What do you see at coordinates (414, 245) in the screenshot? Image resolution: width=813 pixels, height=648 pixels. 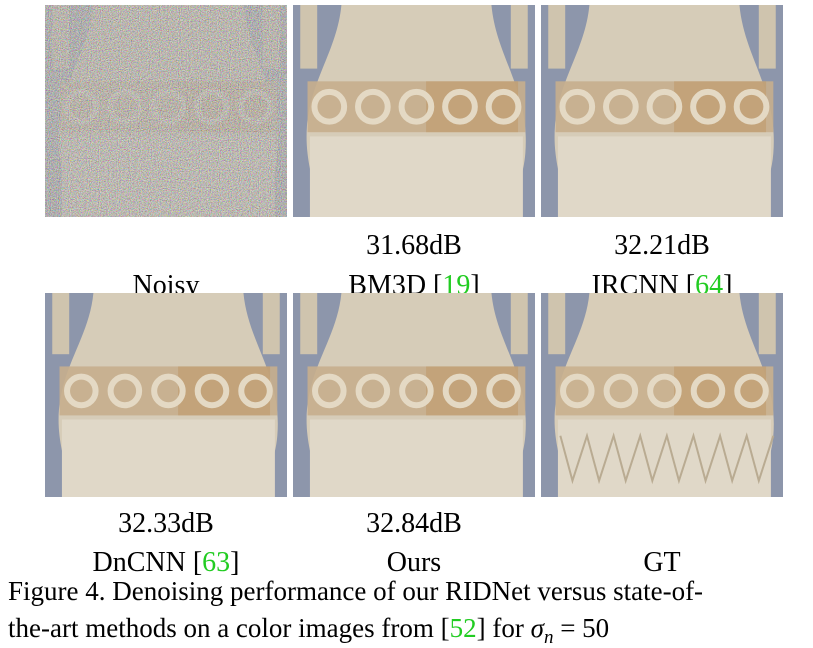 I see `psnr-label: 31.68dB` at bounding box center [414, 245].